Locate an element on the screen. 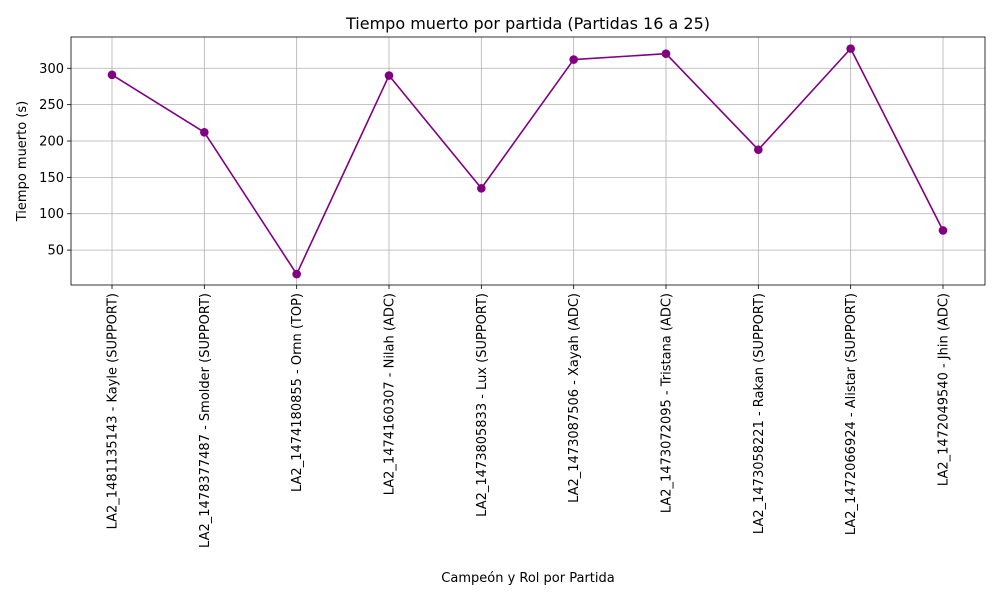 Image resolution: width=1000 pixels, height=604 pixels. y-tick-label: 100 is located at coordinates (51, 214).